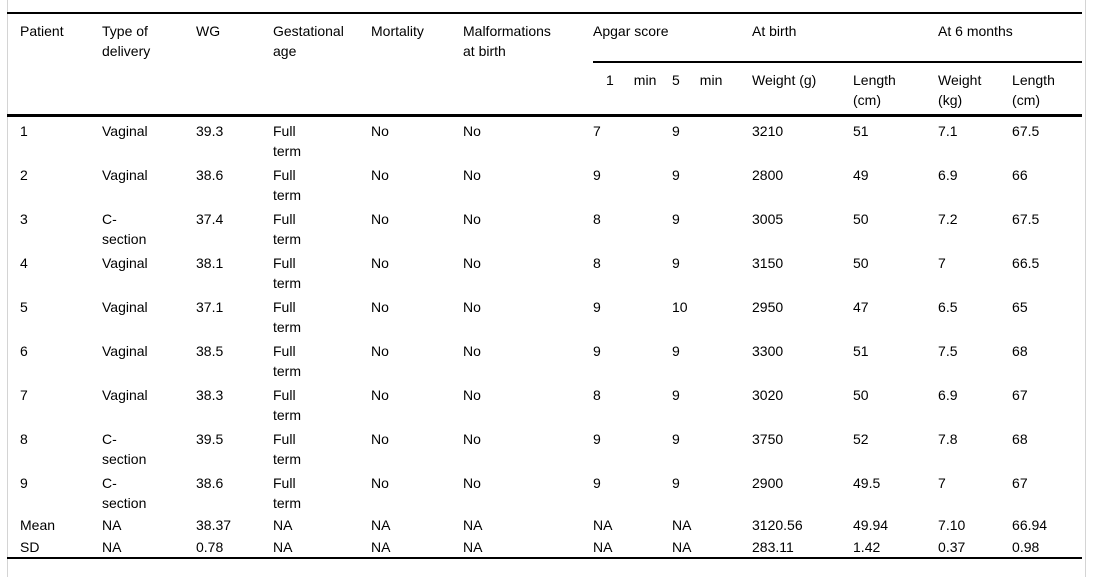  I want to click on table-cell: 68, so click(1020, 350).